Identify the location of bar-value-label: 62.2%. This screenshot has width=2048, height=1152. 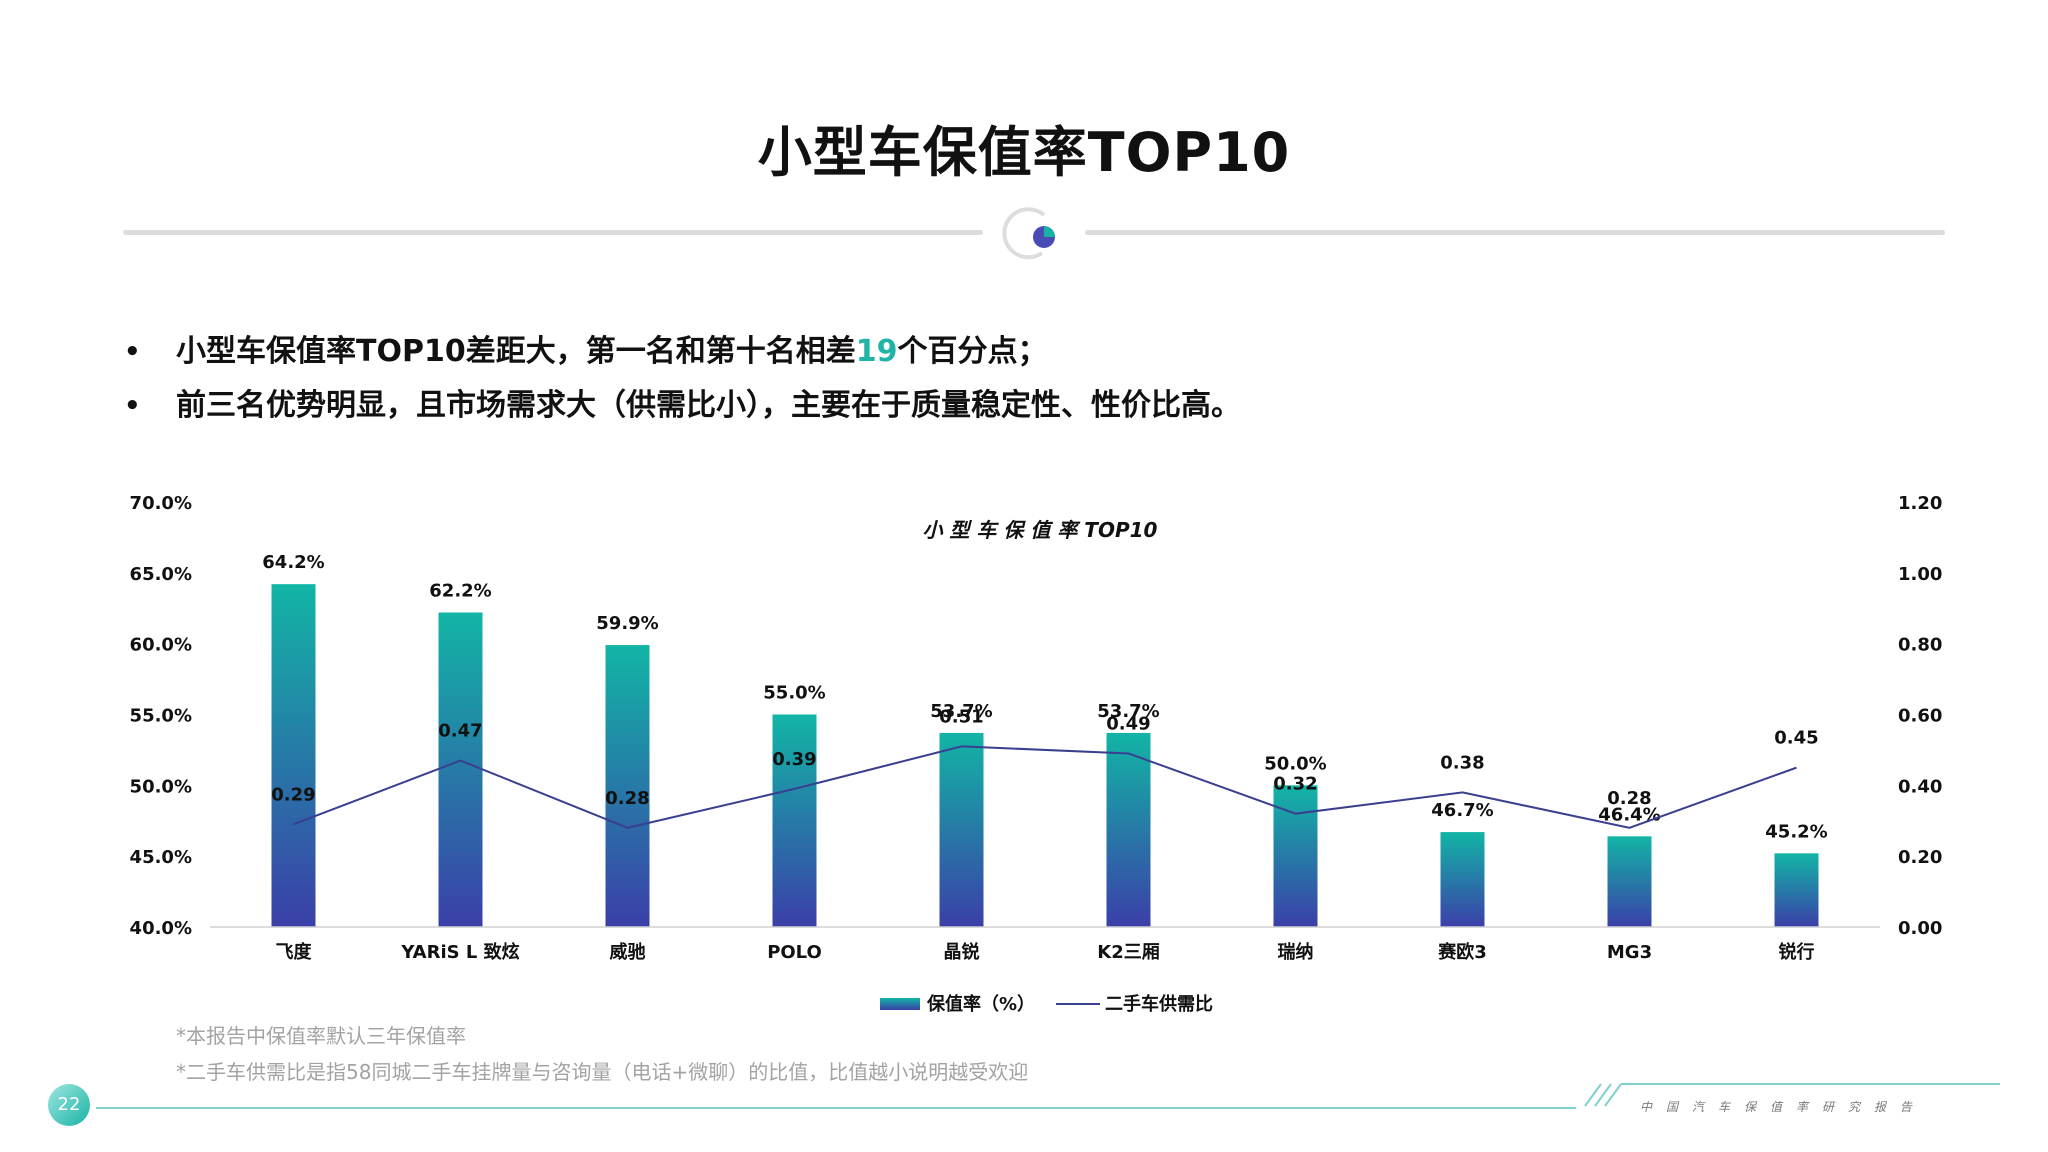
(460, 591).